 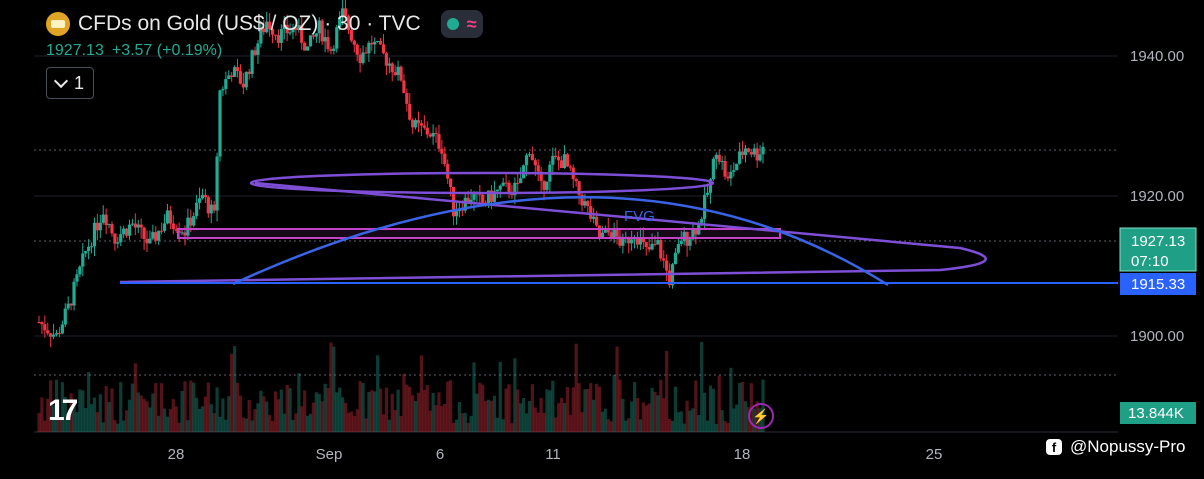 I want to click on symbol-title: CFDs on Gold (US$ / OZ) · 30 · TVC, so click(x=249, y=23).